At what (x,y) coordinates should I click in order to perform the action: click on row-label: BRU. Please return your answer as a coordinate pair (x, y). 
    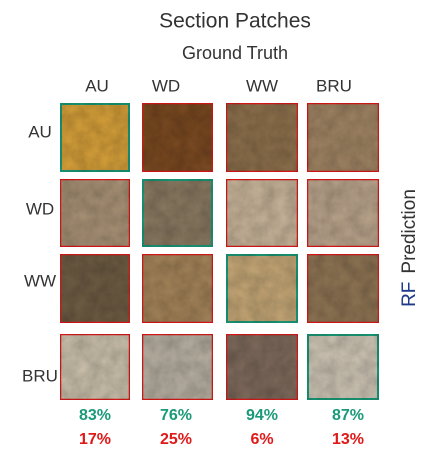
    Looking at the image, I should click on (40, 375).